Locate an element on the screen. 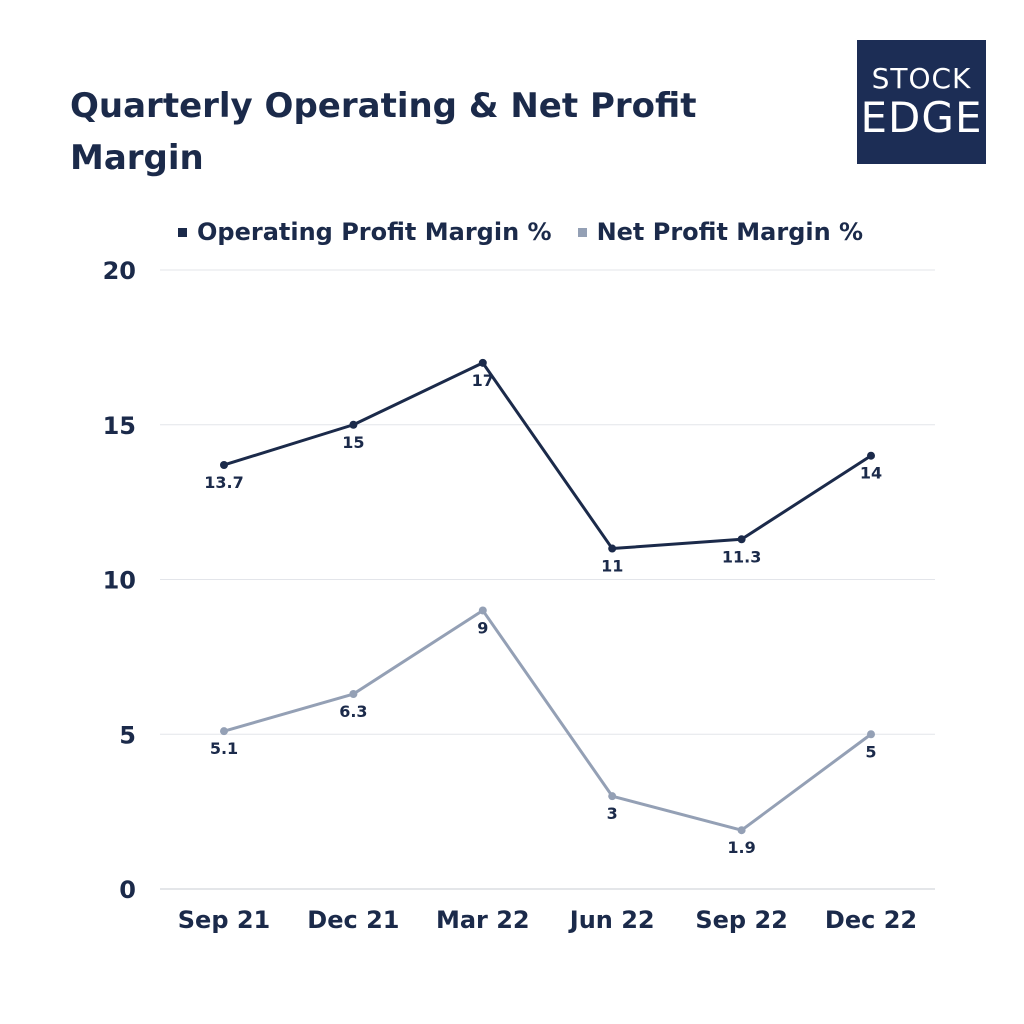  legend-item-operating: Operating Profit Margin % is located at coordinates (365, 232).